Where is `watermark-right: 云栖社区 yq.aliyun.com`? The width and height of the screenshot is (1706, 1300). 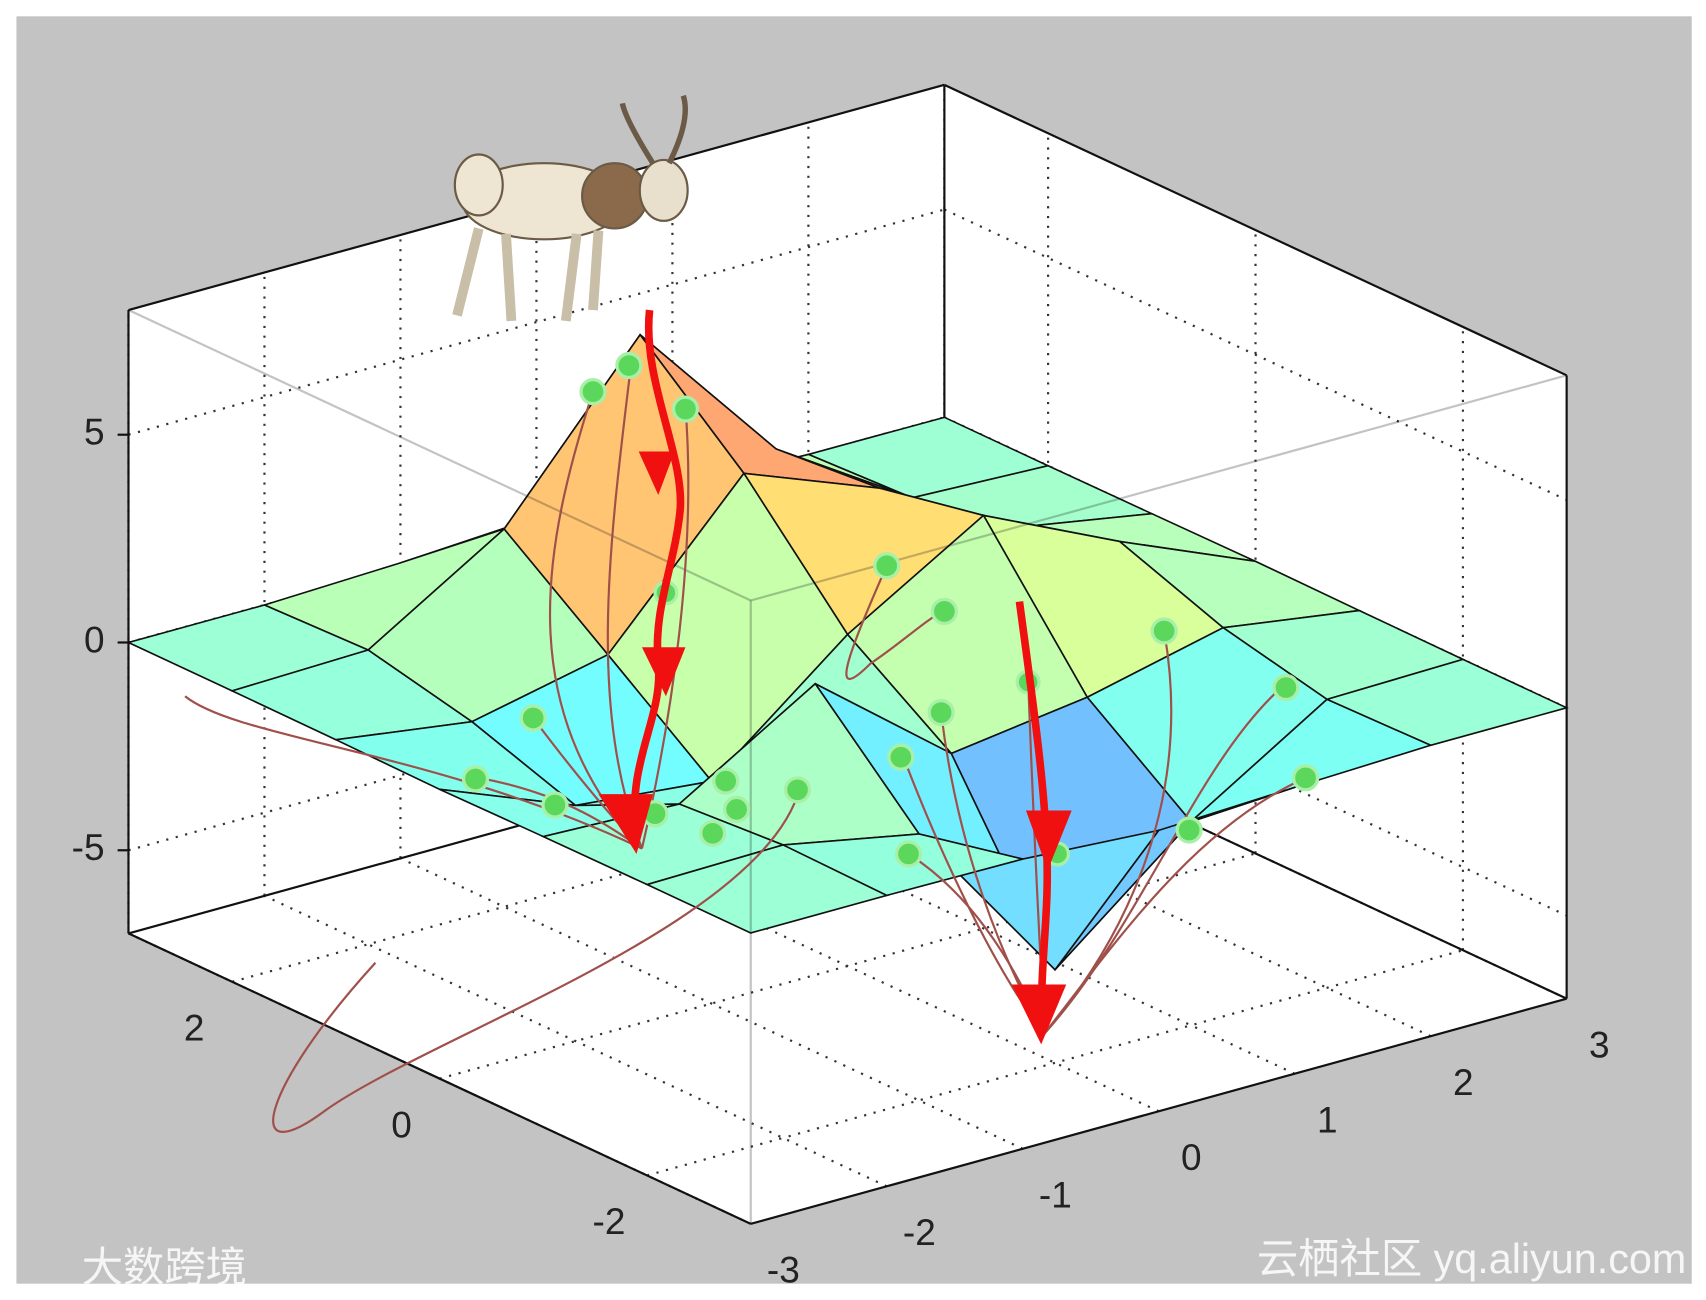
watermark-right: 云栖社区 yq.aliyun.com is located at coordinates (1471, 1259).